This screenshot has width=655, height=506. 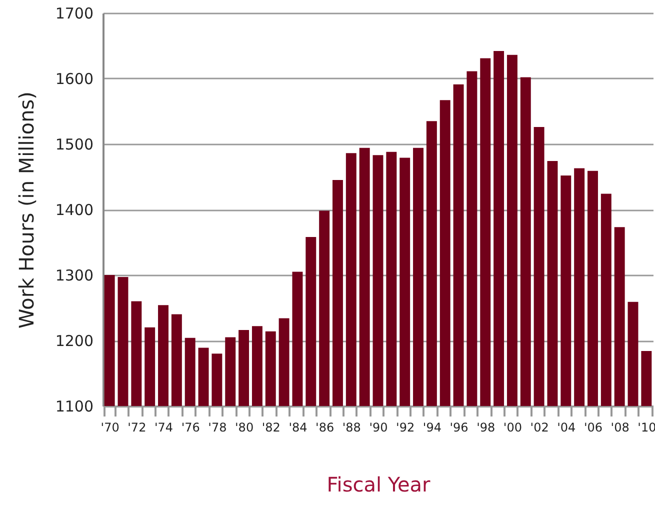 I want to click on x-tick-label: '96, so click(x=459, y=427).